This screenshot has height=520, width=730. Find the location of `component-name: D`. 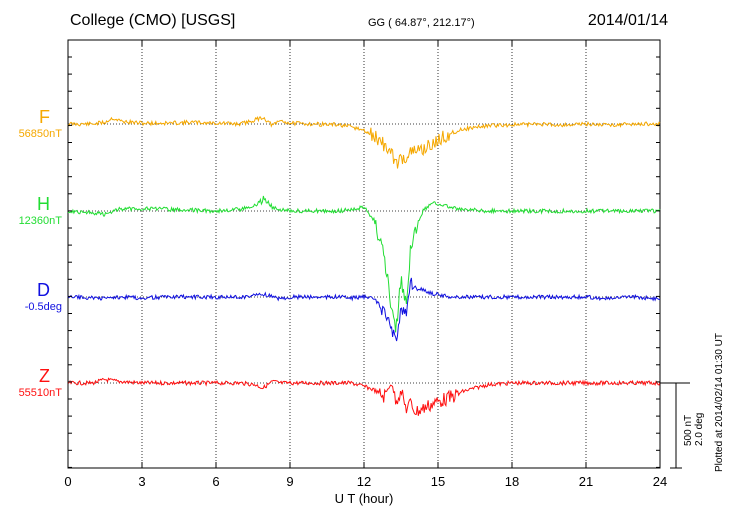

component-name: D is located at coordinates (43, 290).